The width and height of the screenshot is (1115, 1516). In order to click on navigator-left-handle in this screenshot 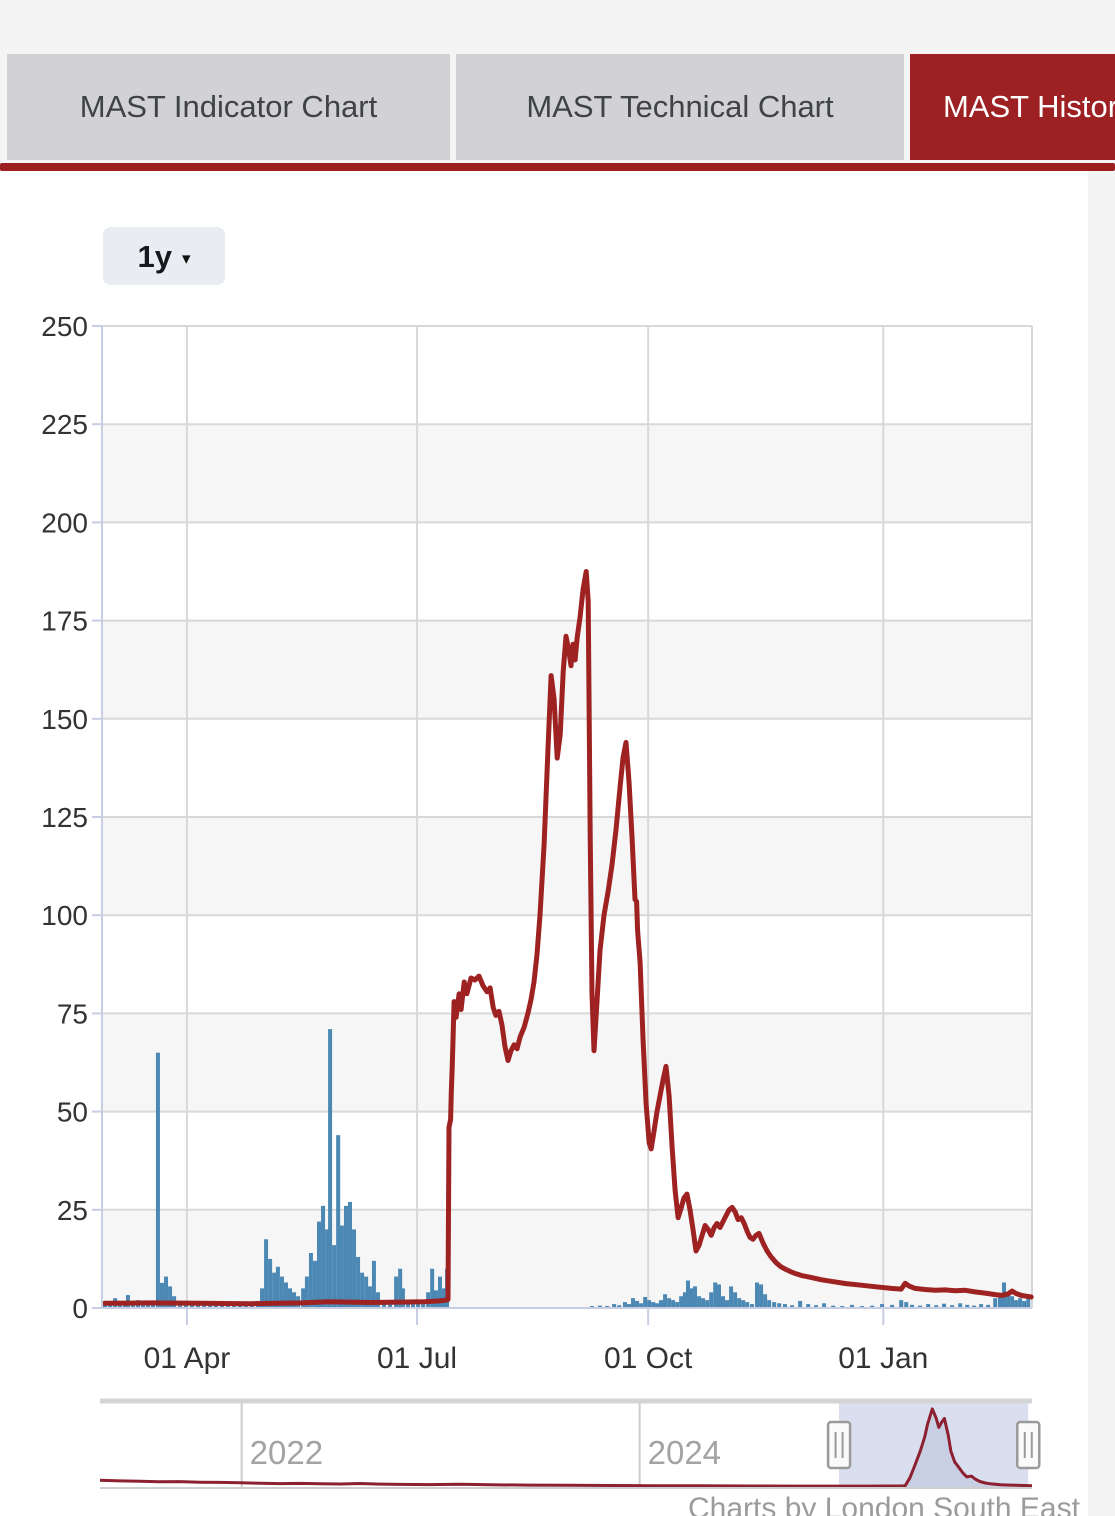, I will do `click(839, 1445)`.